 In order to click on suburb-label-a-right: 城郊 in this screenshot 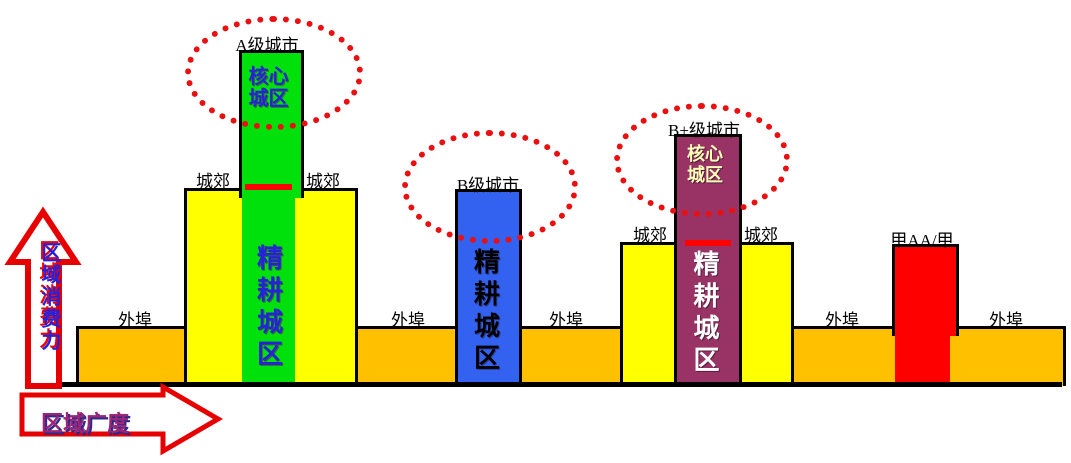, I will do `click(323, 181)`.